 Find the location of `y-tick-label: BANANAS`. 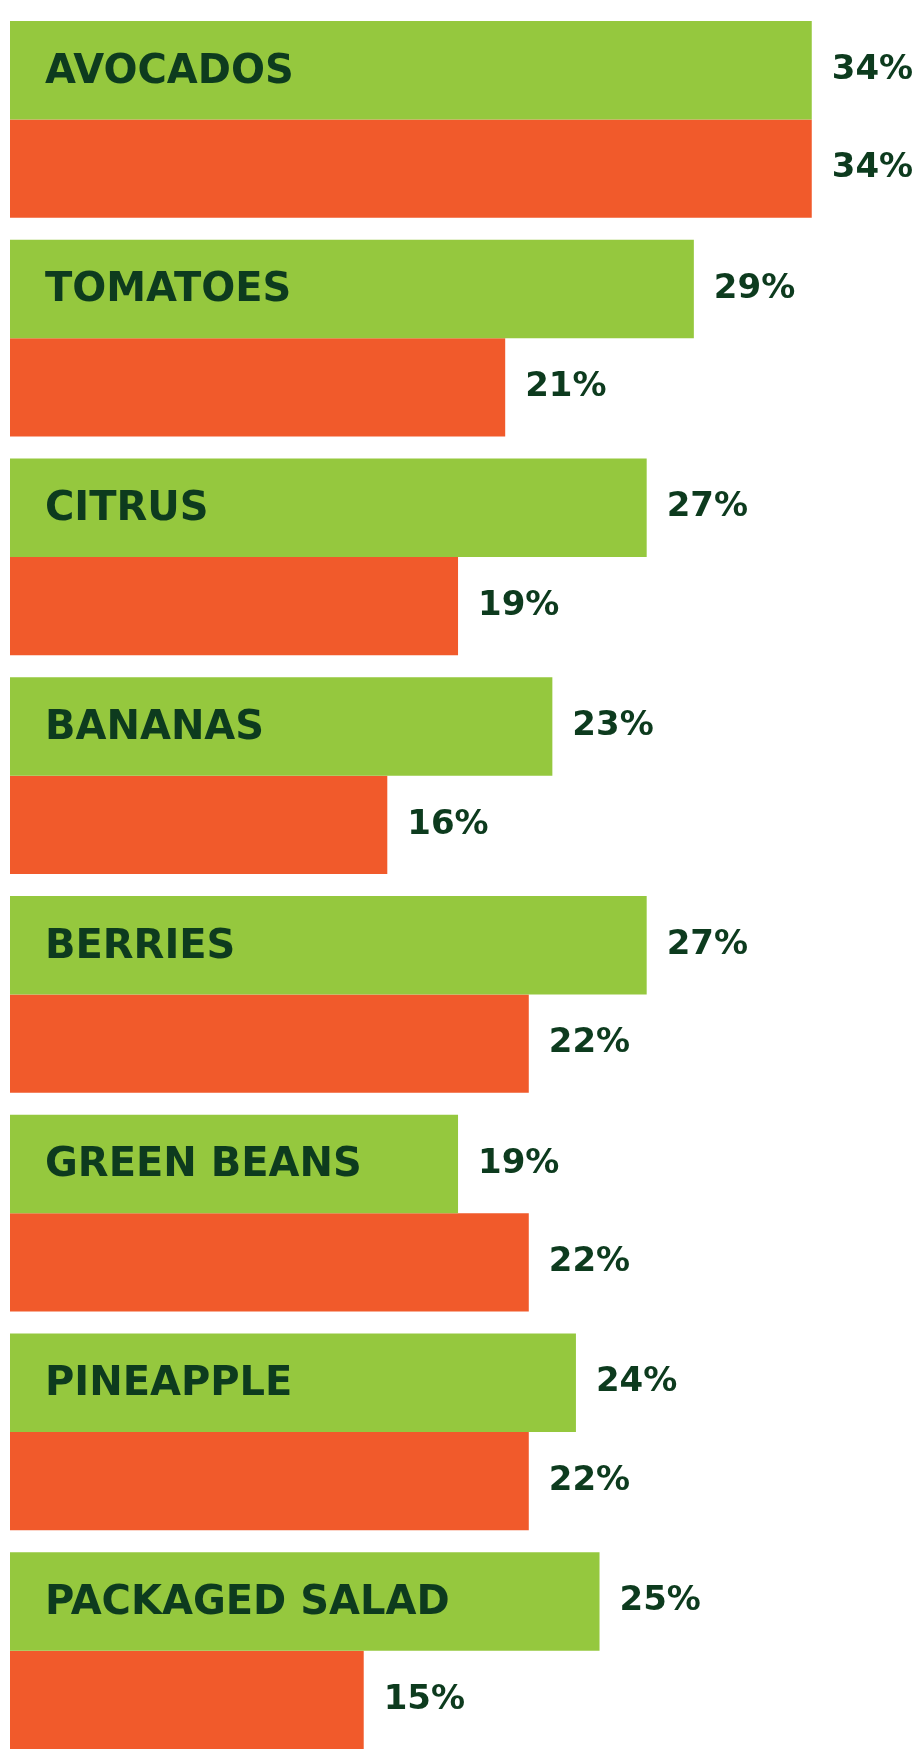

y-tick-label: BANANAS is located at coordinates (155, 724).